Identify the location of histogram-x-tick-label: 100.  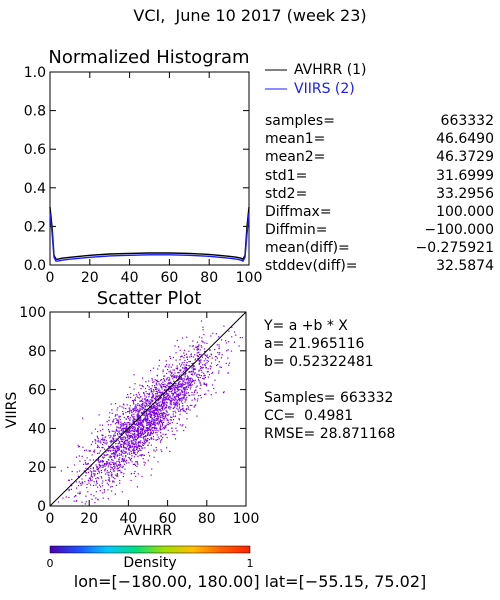
(249, 278).